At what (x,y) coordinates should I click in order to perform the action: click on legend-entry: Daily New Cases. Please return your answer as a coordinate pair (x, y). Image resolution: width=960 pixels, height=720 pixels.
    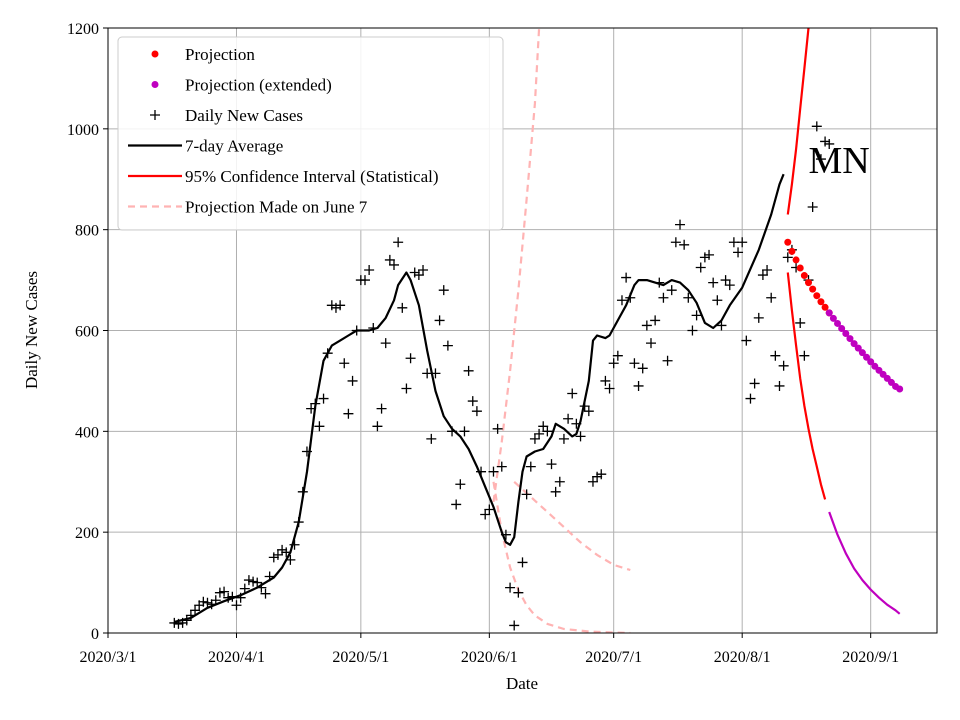
    Looking at the image, I should click on (226, 115).